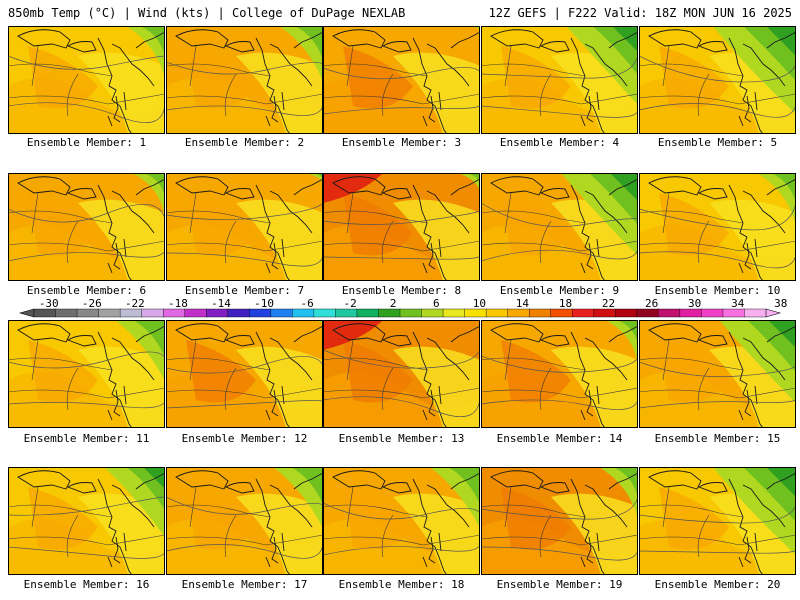 Image resolution: width=800 pixels, height=600 pixels. Describe the element at coordinates (559, 290) in the screenshot. I see `ensemble-member-label: Ensemble Member: 9` at that location.